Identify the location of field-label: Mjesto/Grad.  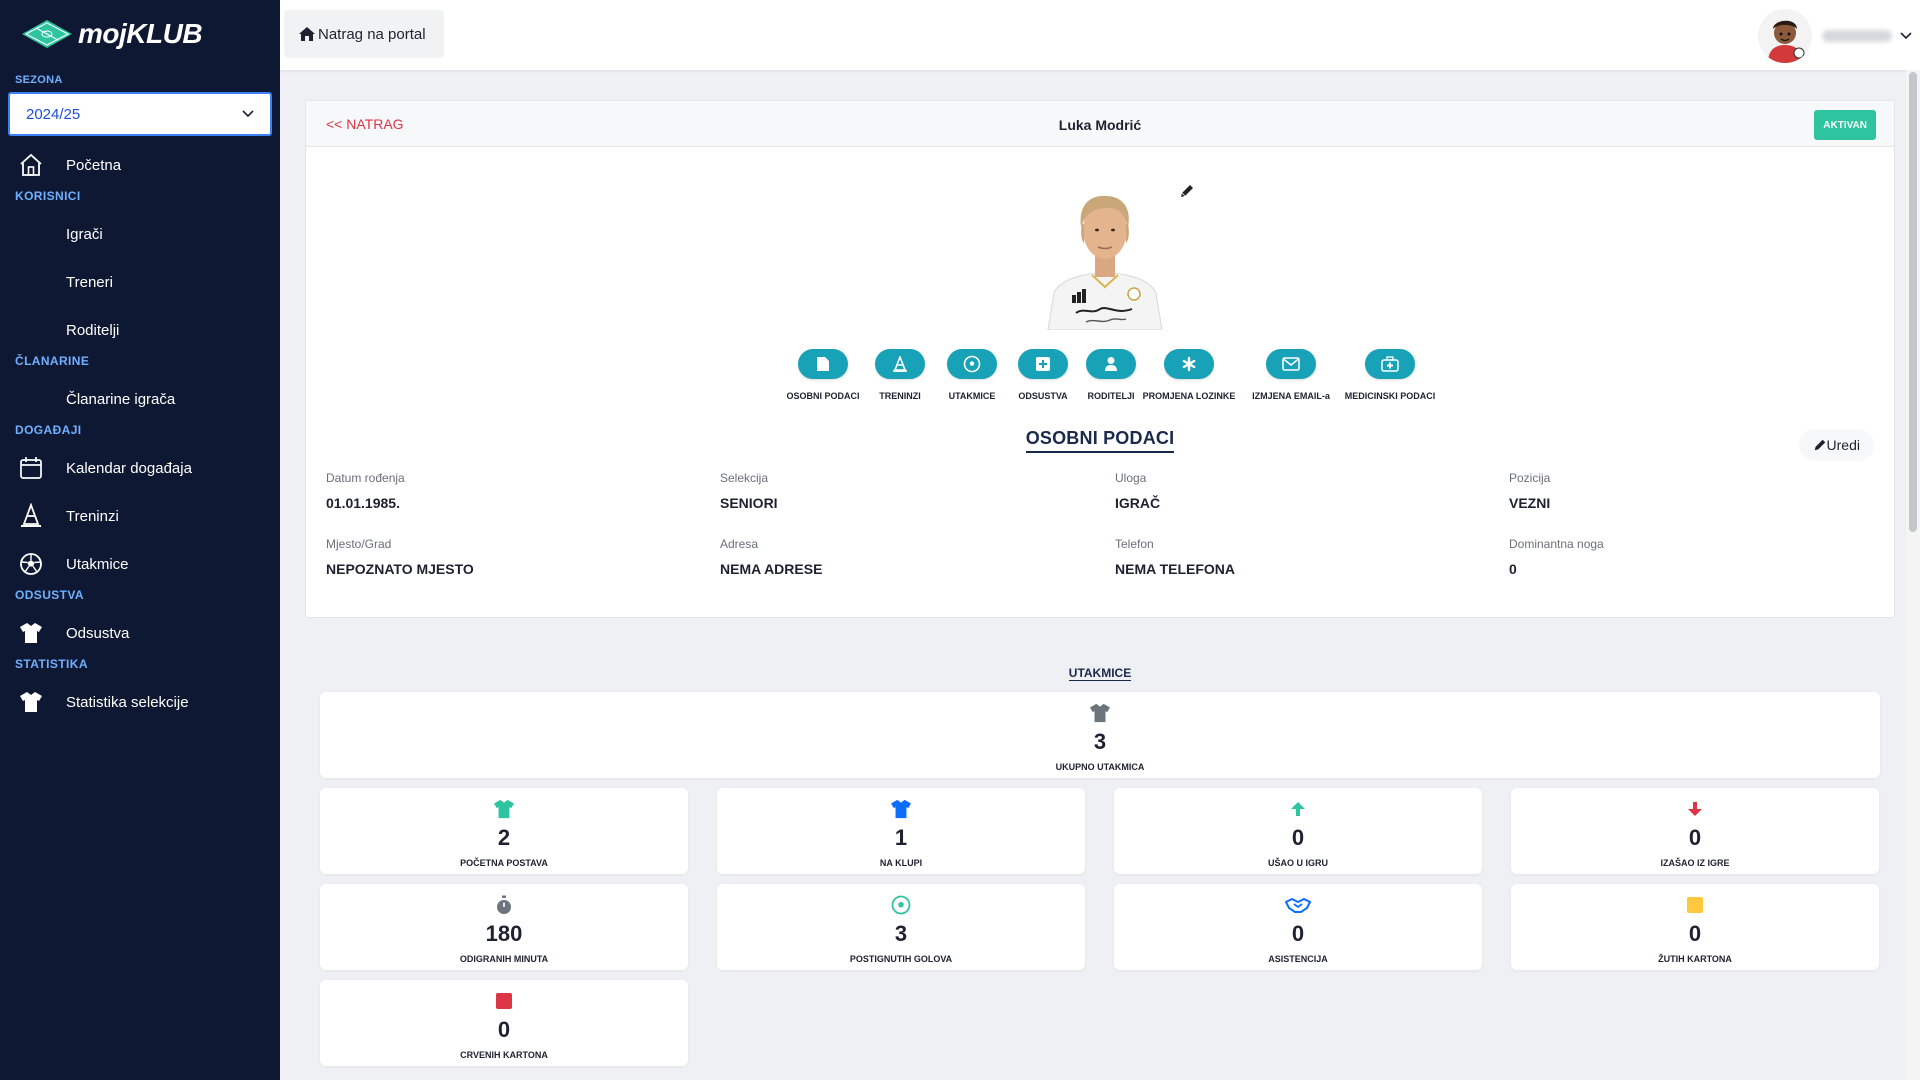
(359, 544).